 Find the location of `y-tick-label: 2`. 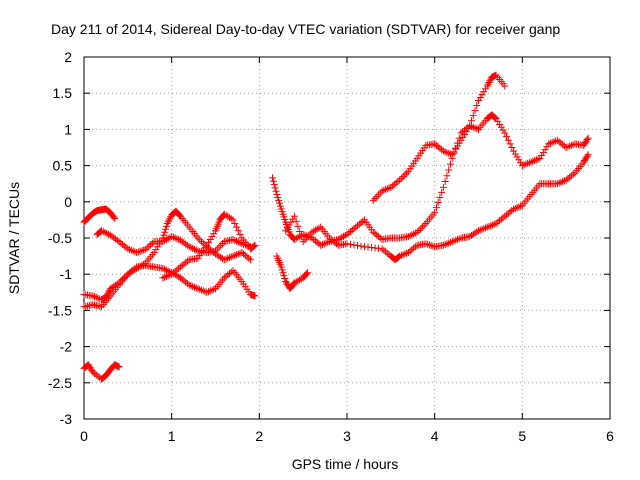

y-tick-label: 2 is located at coordinates (68, 57).